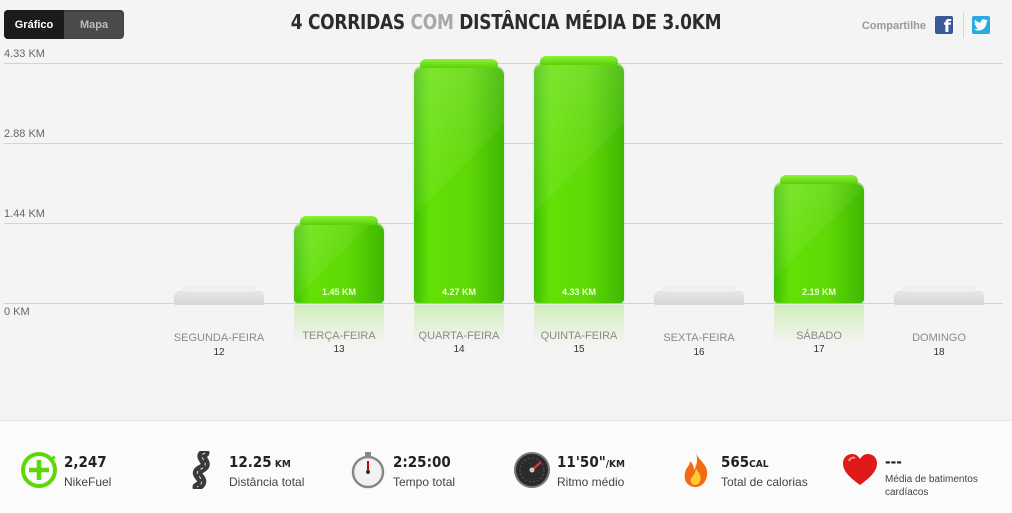 This screenshot has height=513, width=1012. I want to click on flame-icon, so click(697, 471).